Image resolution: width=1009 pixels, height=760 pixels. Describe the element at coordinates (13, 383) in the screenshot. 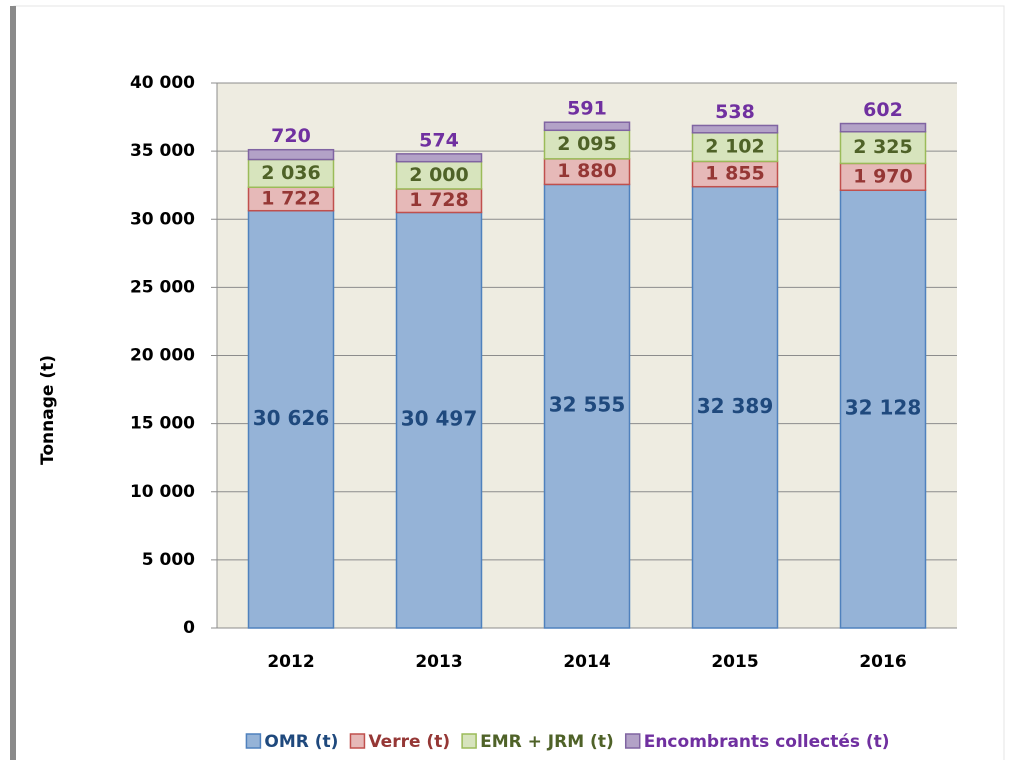

I see `frame-shadow` at that location.